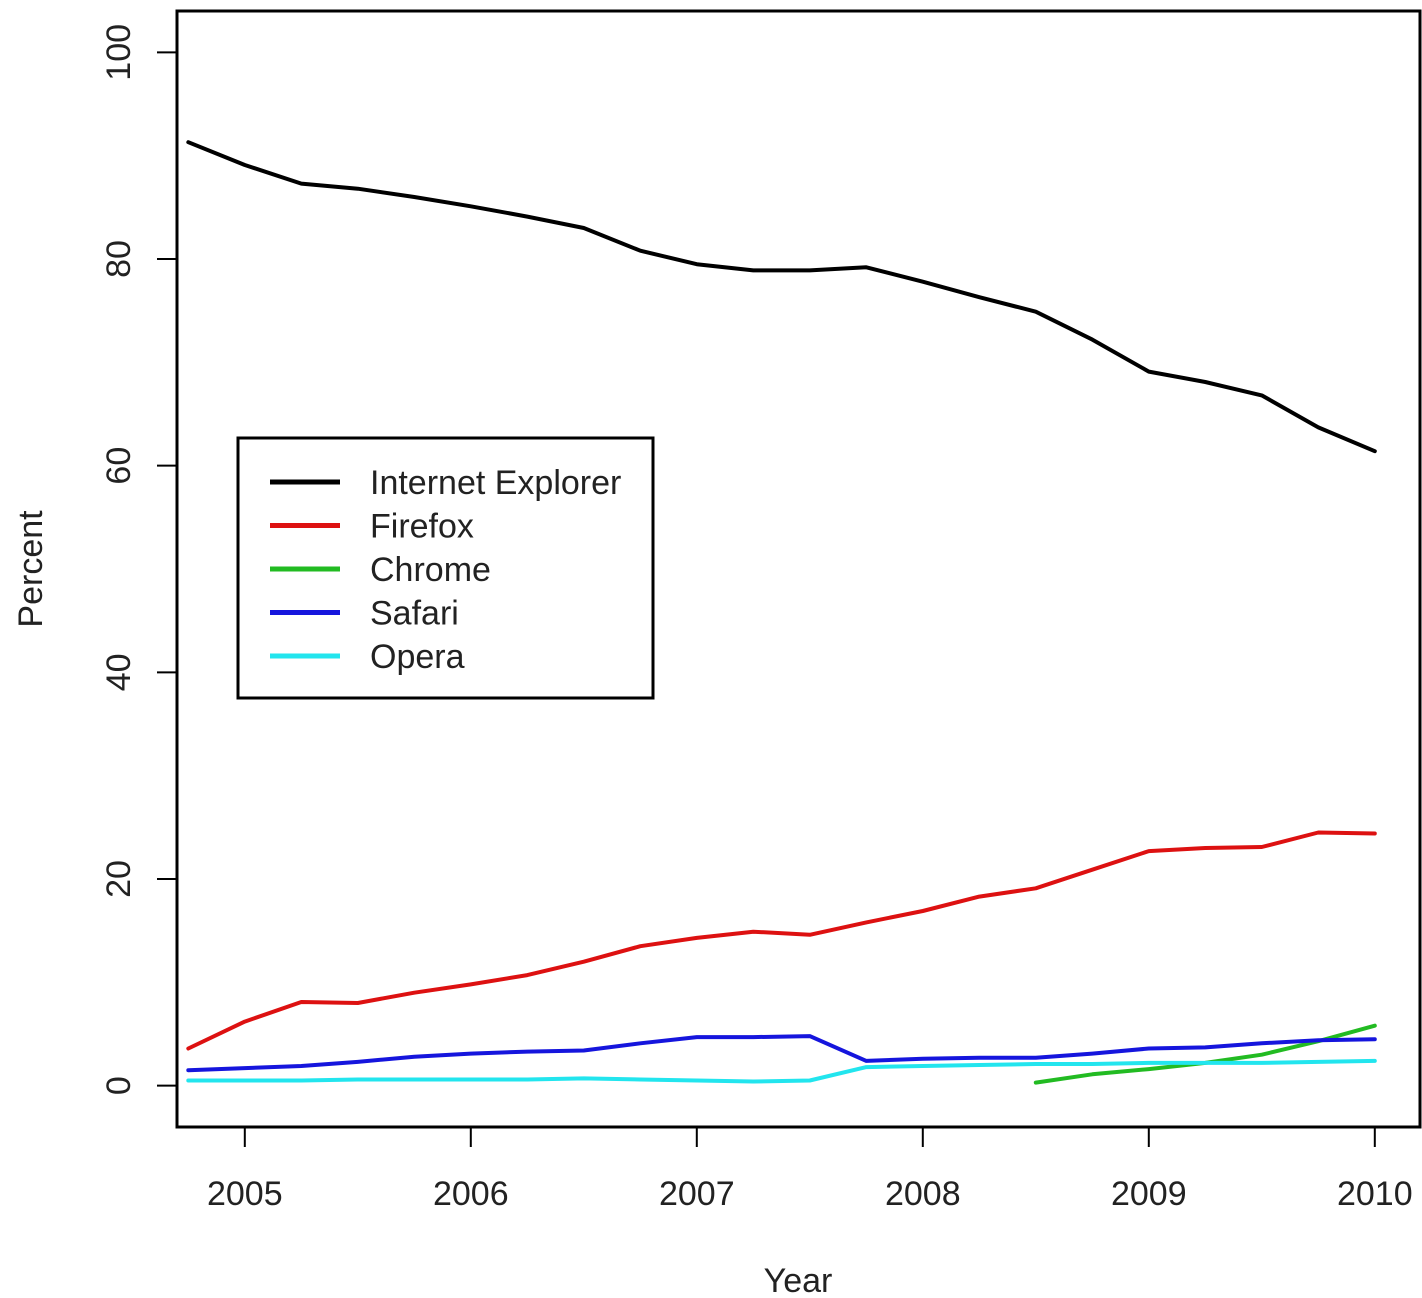 This screenshot has width=1422, height=1298. I want to click on x-tick-label: 2006, so click(471, 1194).